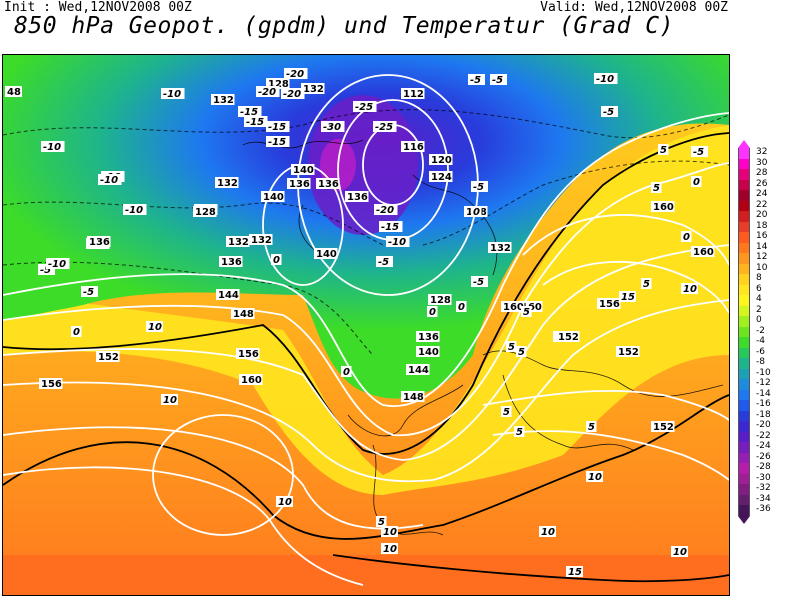  I want to click on colorbar-label: -34, so click(763, 498).